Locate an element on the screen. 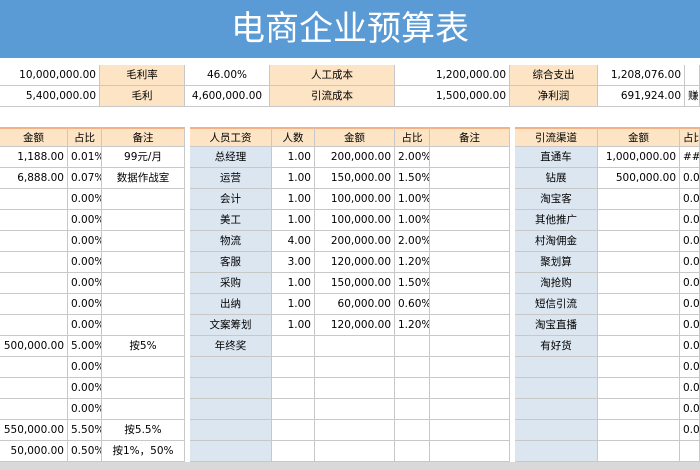 The image size is (700, 470). table-cell: 有好货 is located at coordinates (556, 346).